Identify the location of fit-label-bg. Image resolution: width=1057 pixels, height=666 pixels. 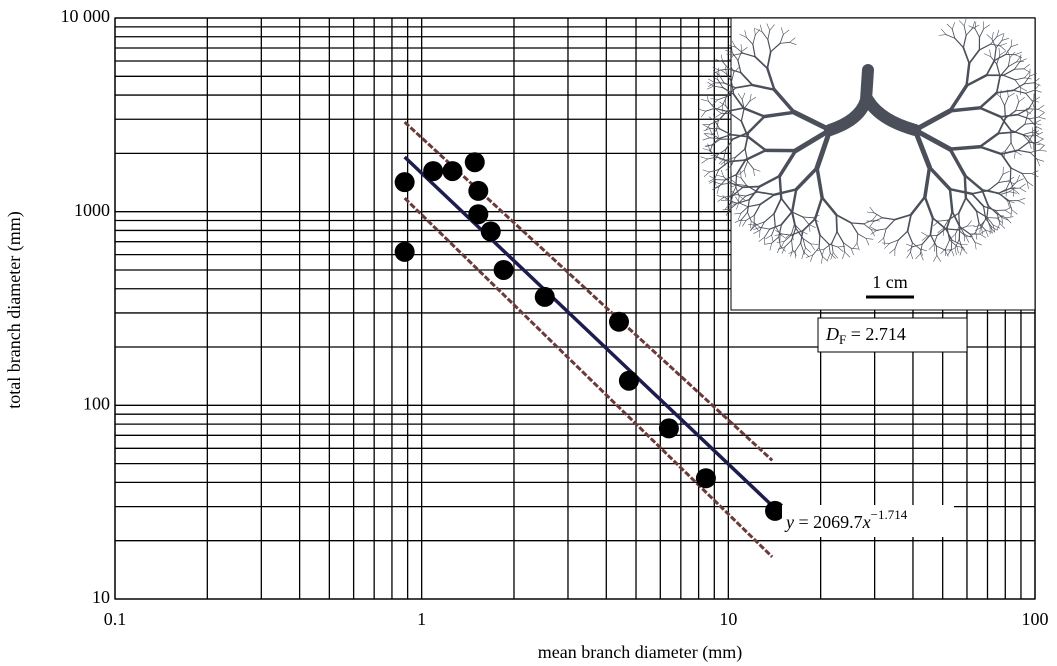
(868, 521).